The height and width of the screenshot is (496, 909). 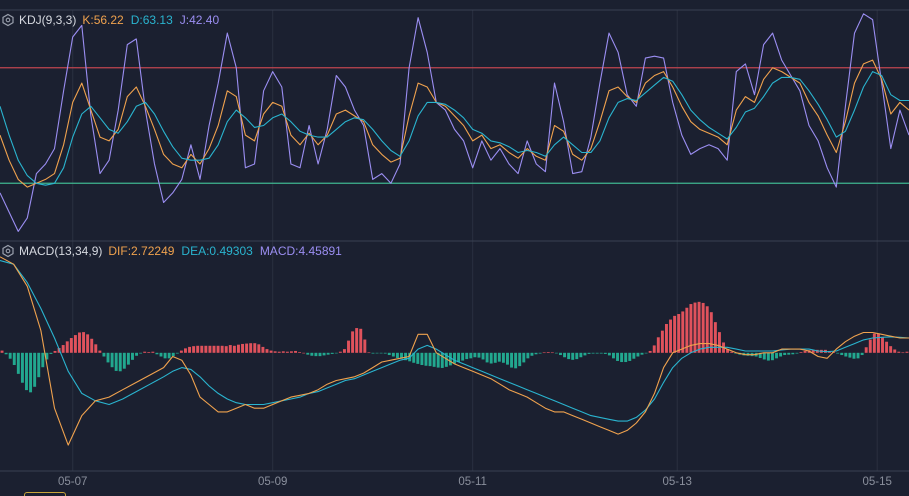 What do you see at coordinates (61, 251) in the screenshot?
I see `macd-indicator-name: MACD(13,34,9)` at bounding box center [61, 251].